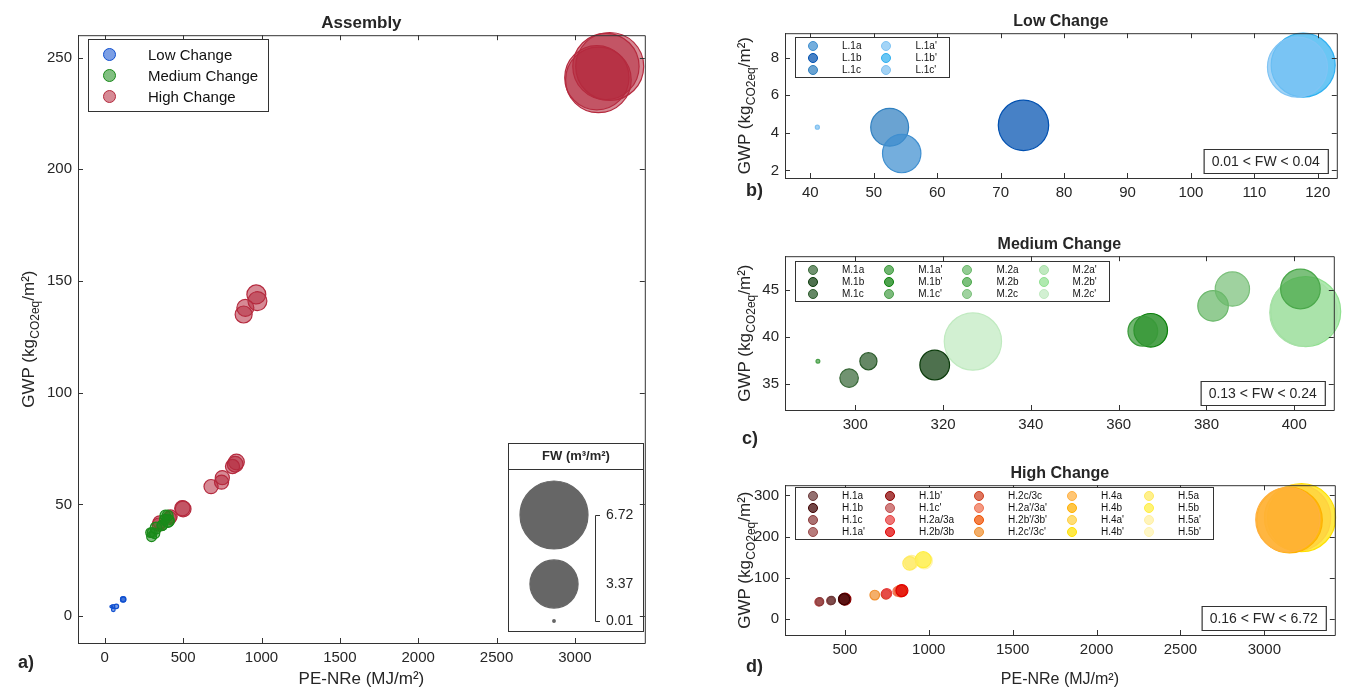  What do you see at coordinates (930, 507) in the screenshot?
I see `legend-label: H.1c'` at bounding box center [930, 507].